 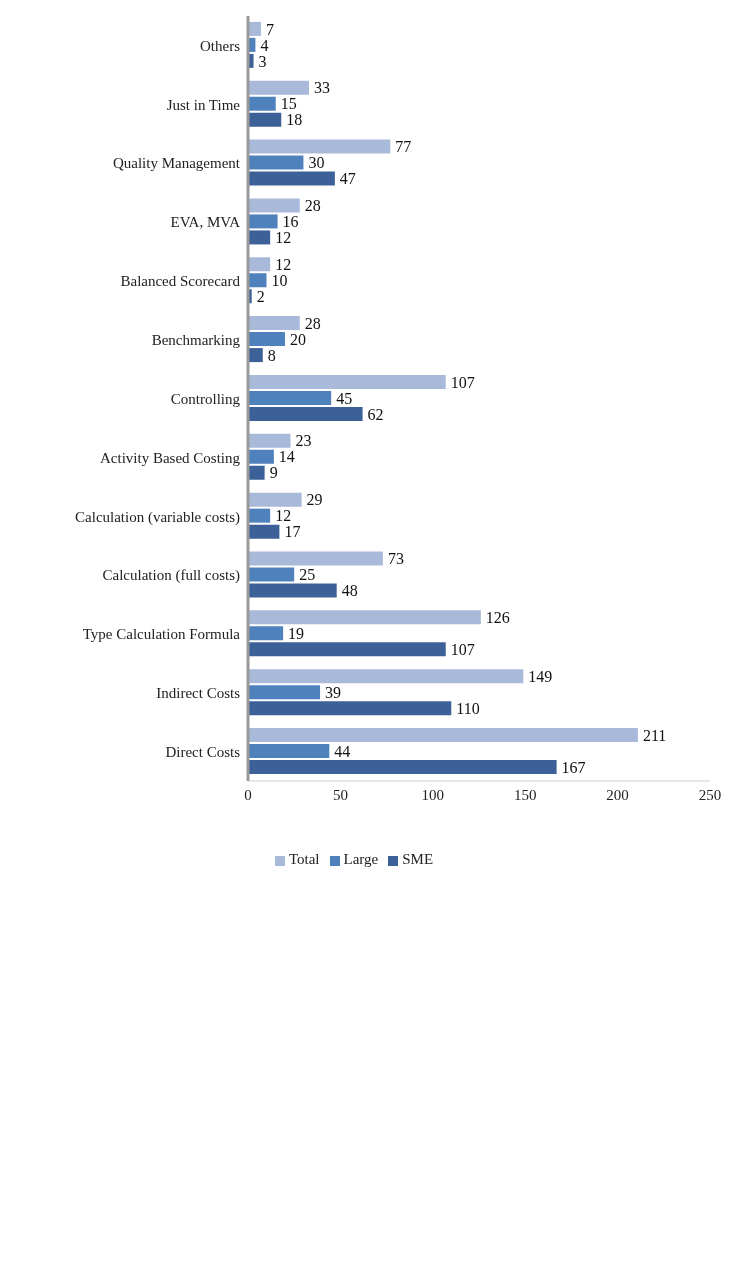 What do you see at coordinates (403, 147) in the screenshot?
I see `data-label: 77` at bounding box center [403, 147].